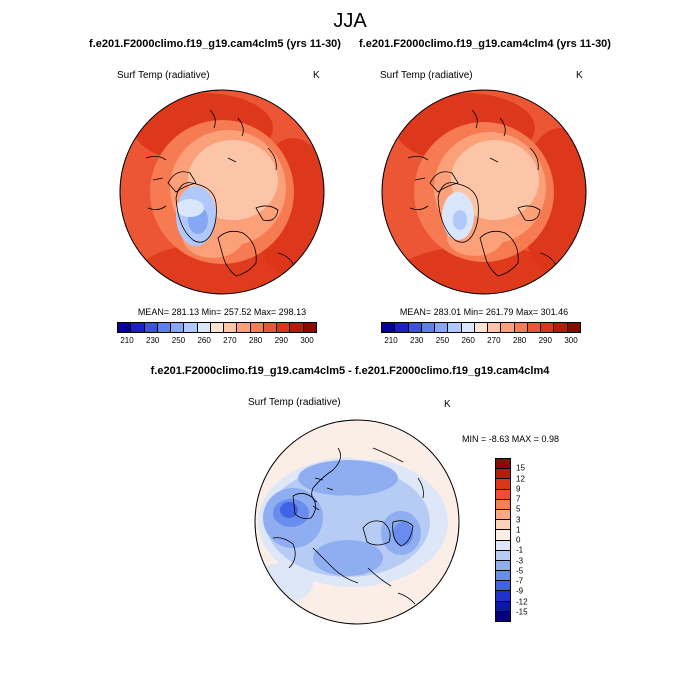  I want to click on panel-1-colorbar-tick-label: 230, so click(153, 340).